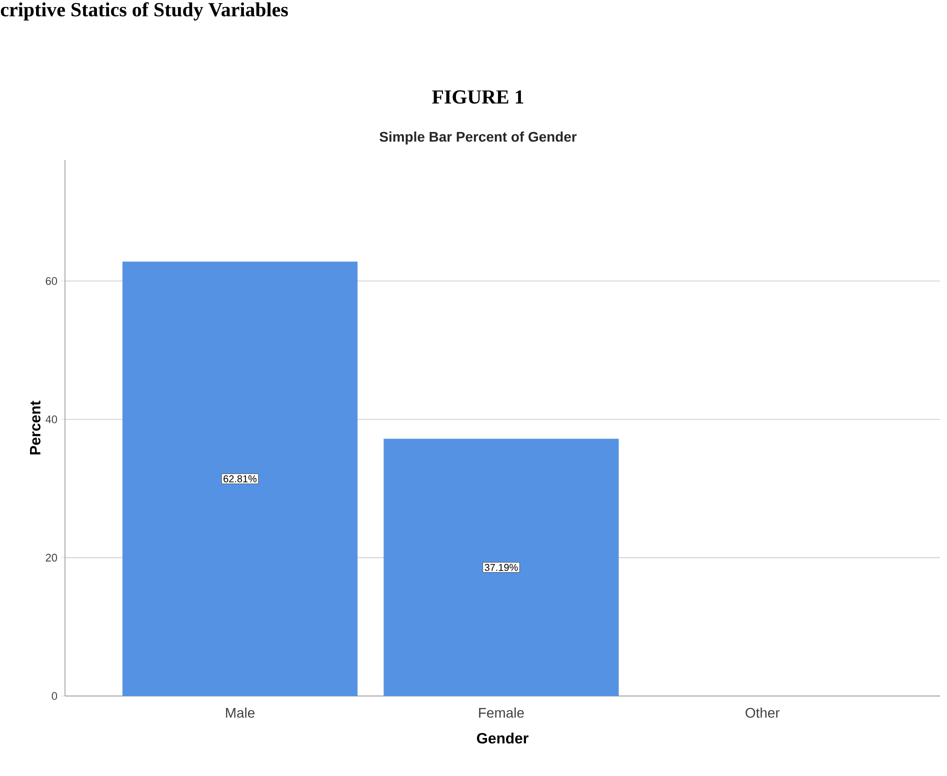 The height and width of the screenshot is (776, 947). I want to click on x-axis-title: Gender, so click(502, 738).